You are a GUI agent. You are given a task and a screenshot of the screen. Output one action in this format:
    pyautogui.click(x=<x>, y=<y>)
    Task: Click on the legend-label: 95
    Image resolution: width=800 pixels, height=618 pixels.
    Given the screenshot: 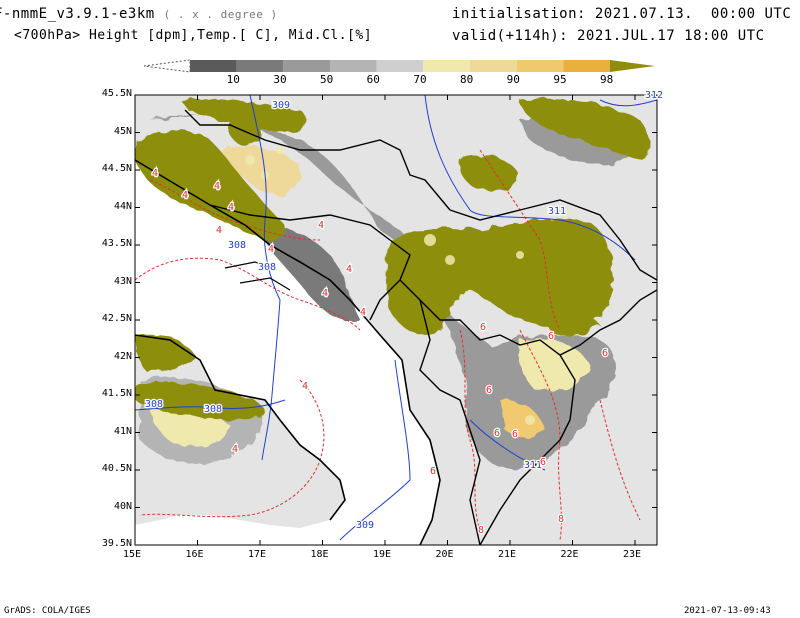 What is the action you would take?
    pyautogui.click(x=560, y=79)
    